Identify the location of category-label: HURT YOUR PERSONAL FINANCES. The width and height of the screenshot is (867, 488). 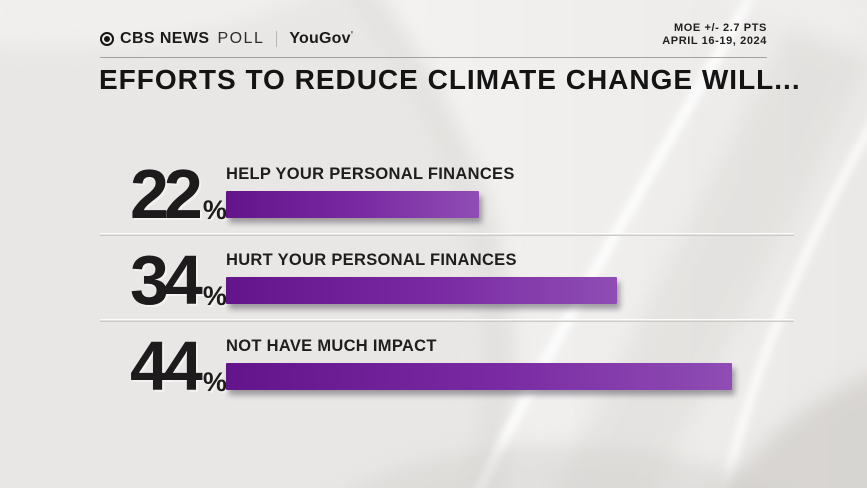
(371, 260).